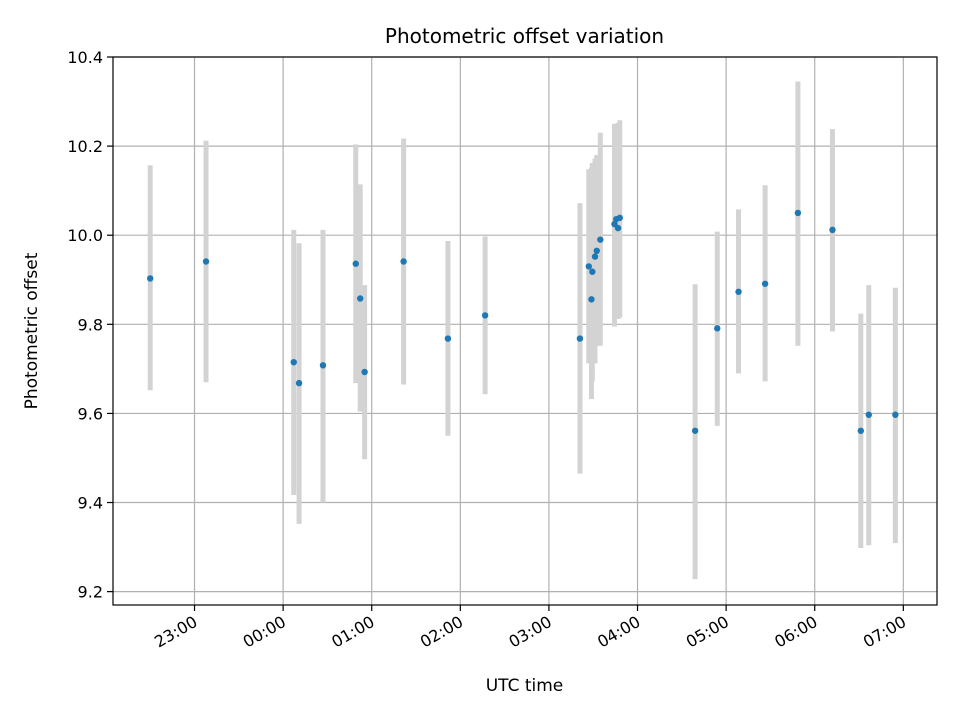 The image size is (960, 720). Describe the element at coordinates (90, 503) in the screenshot. I see `y-tick-label: 9.4` at that location.